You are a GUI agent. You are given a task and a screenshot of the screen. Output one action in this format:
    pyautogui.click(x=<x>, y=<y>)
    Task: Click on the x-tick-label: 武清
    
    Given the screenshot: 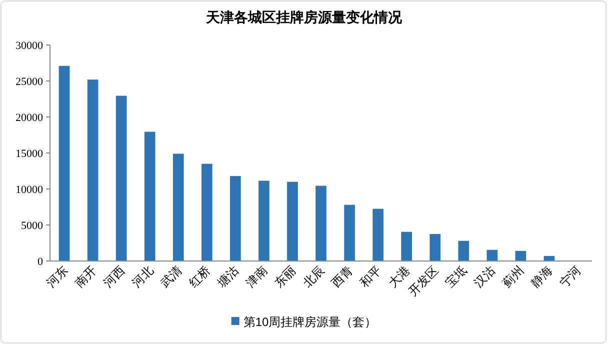 What is the action you would take?
    pyautogui.click(x=171, y=276)
    